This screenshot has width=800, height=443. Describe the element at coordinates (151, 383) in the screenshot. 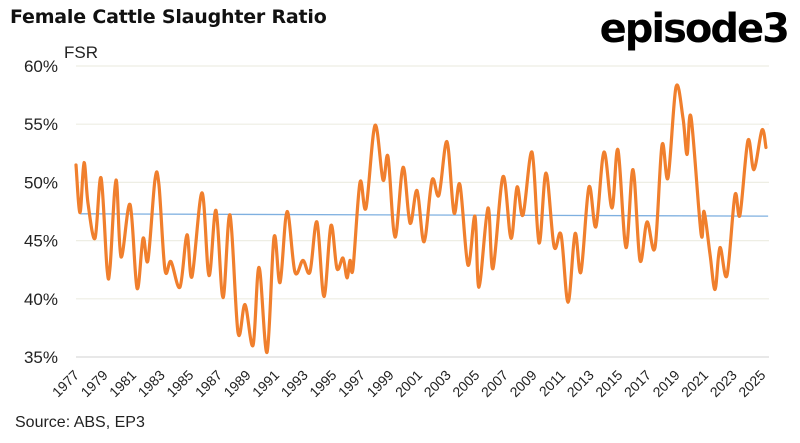

I see `x-tick-label: 1983` at that location.